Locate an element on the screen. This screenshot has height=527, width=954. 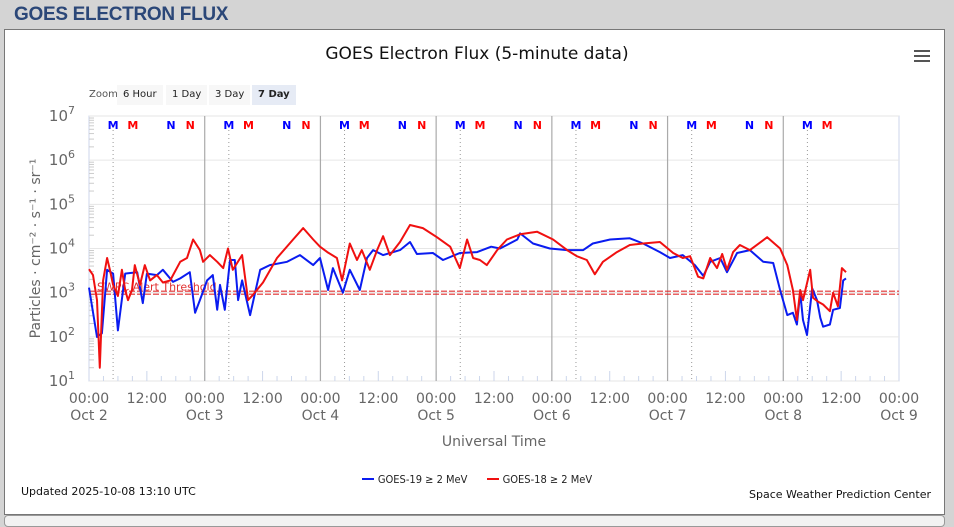
legend-swatch-red is located at coordinates (492, 479).